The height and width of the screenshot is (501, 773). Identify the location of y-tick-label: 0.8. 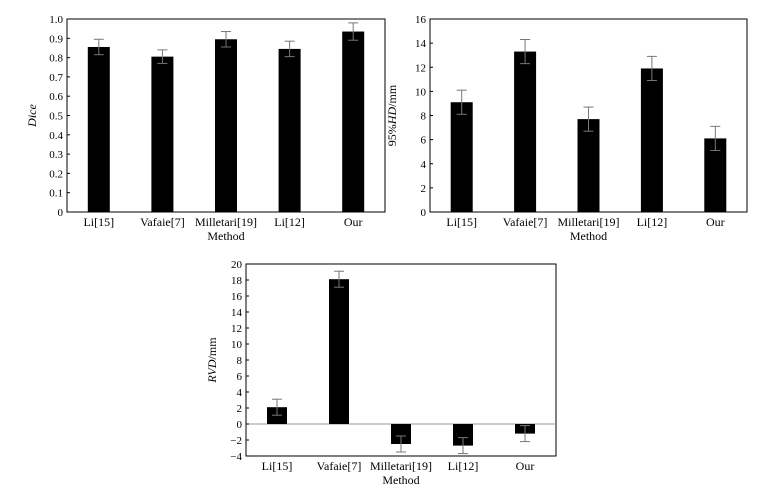
(56, 59).